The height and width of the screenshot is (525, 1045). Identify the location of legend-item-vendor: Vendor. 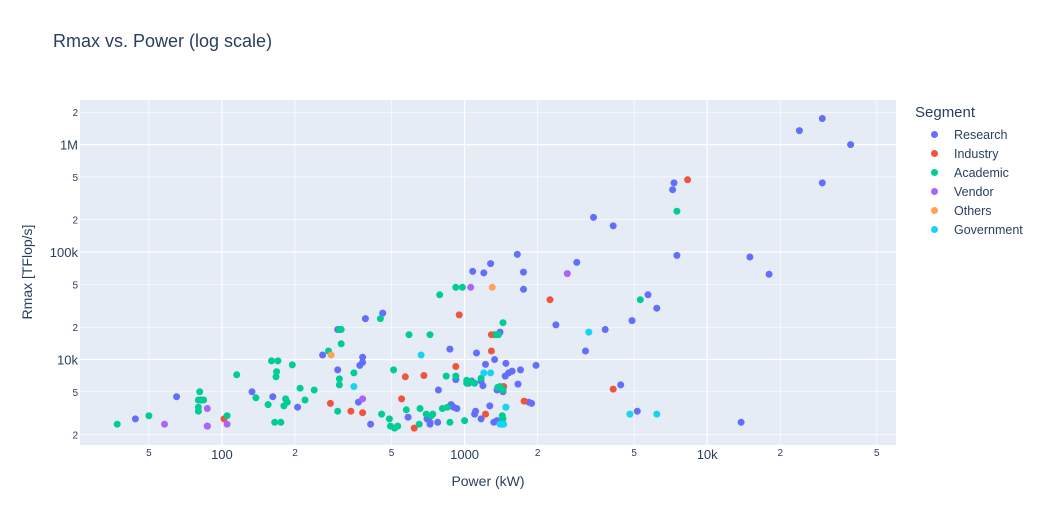
(969, 191).